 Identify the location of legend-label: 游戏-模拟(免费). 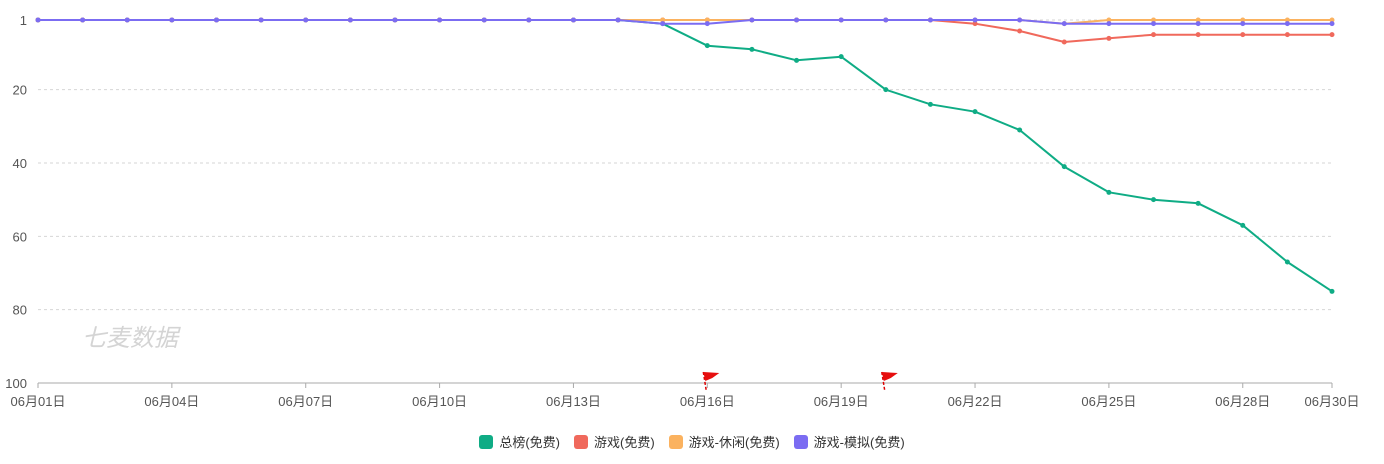
(859, 442).